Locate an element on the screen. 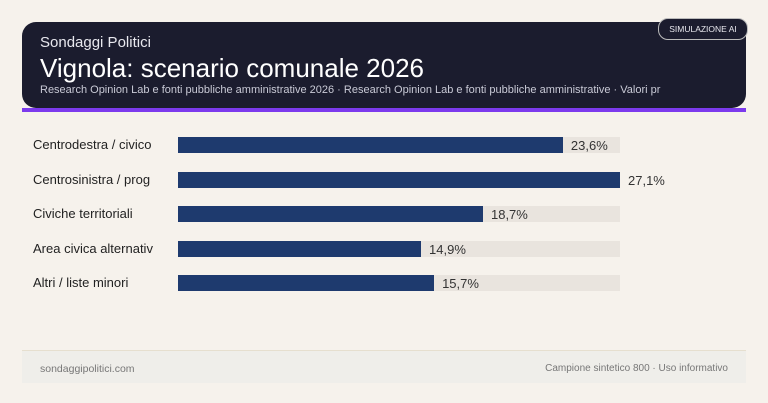  category-label: Altri / liste minori is located at coordinates (81, 282).